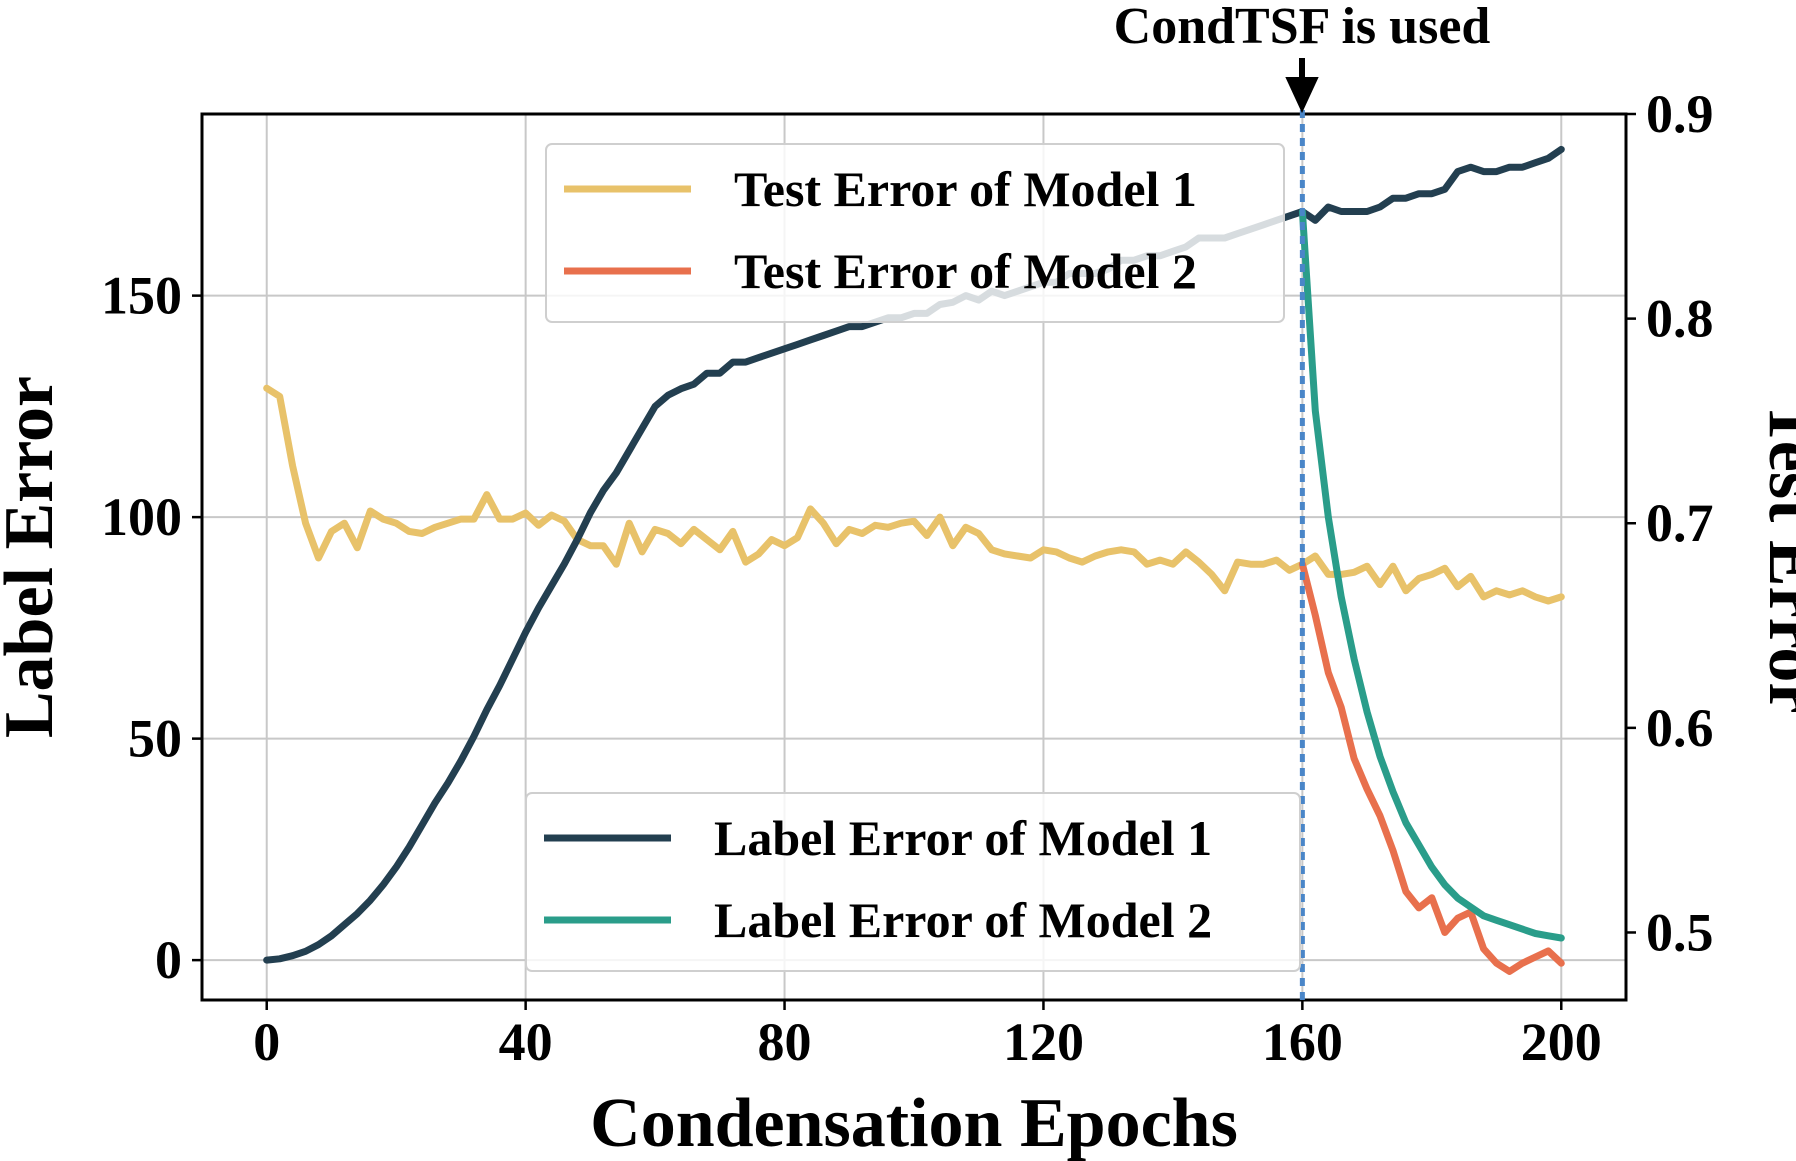 The height and width of the screenshot is (1161, 1796). Describe the element at coordinates (785, 1042) in the screenshot. I see `x-tick-label: 80` at that location.